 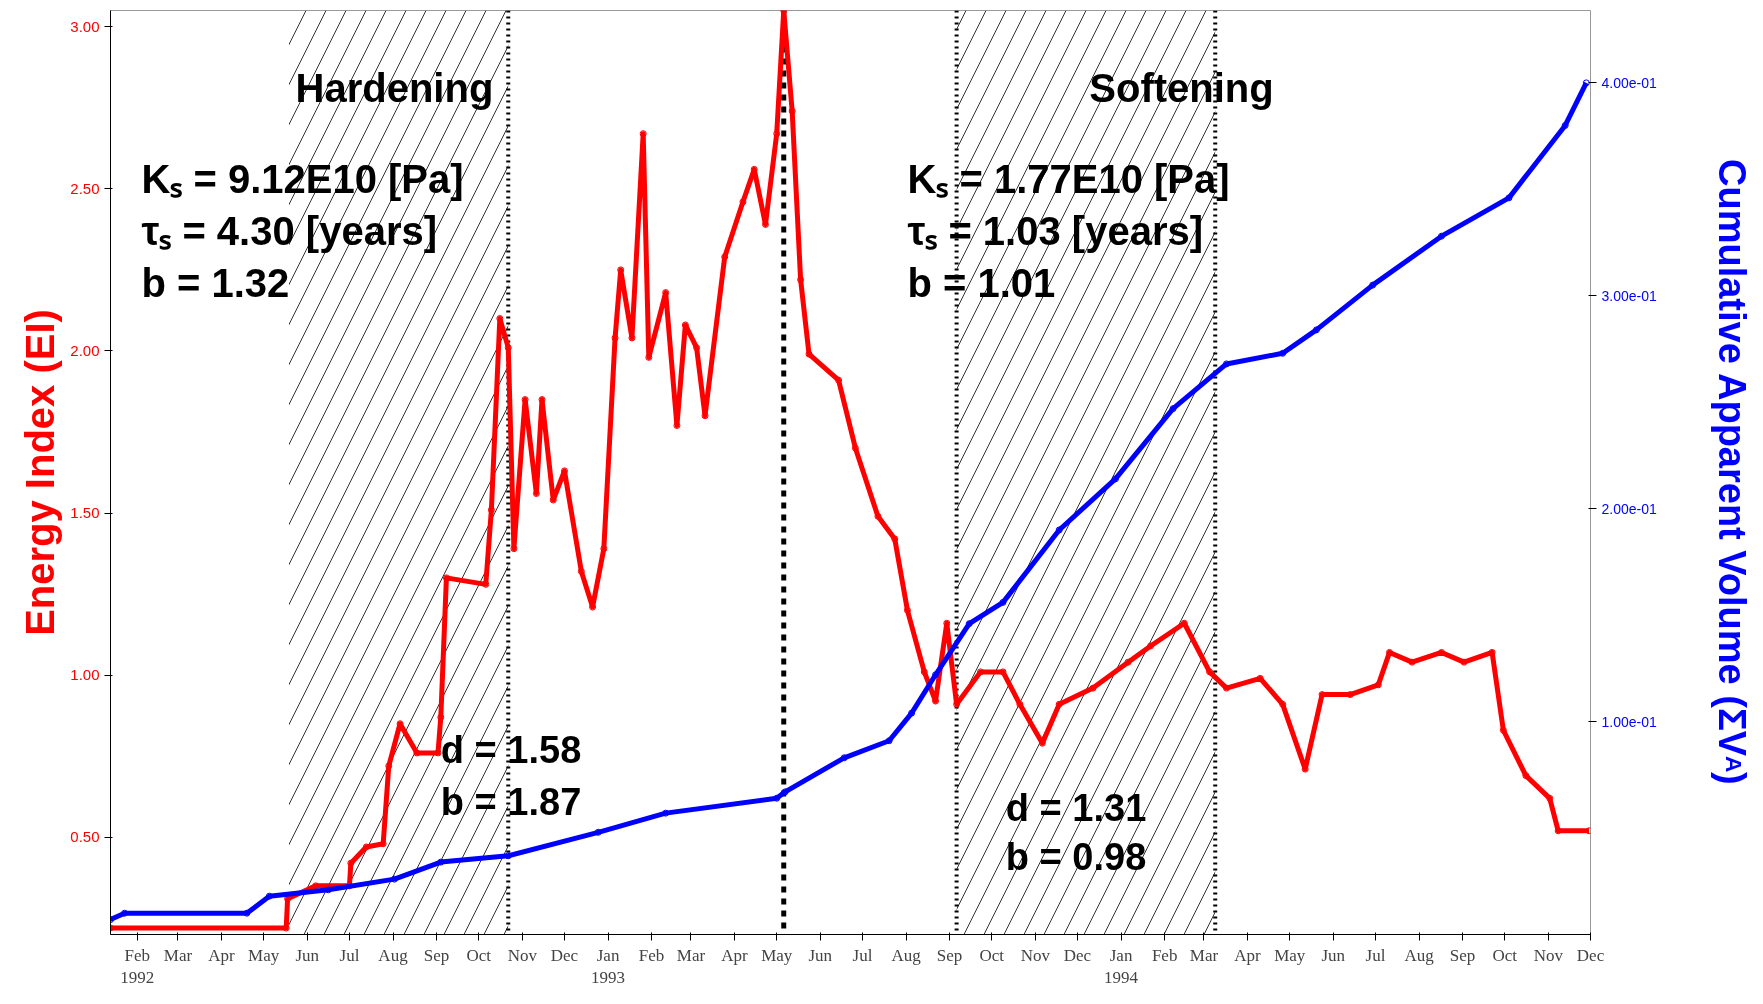 I want to click on annotation: τₛ = 1.03 [years], so click(x=1055, y=230).